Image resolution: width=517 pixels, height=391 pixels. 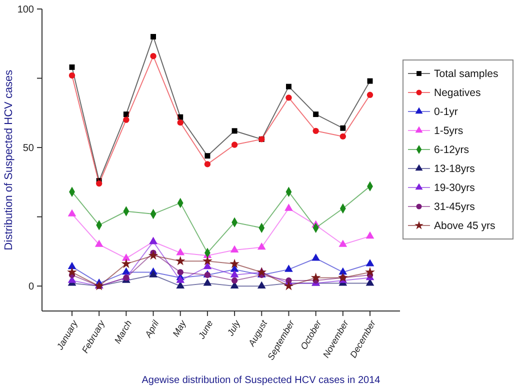 What do you see at coordinates (466, 74) in the screenshot?
I see `legend-label: Total samples` at bounding box center [466, 74].